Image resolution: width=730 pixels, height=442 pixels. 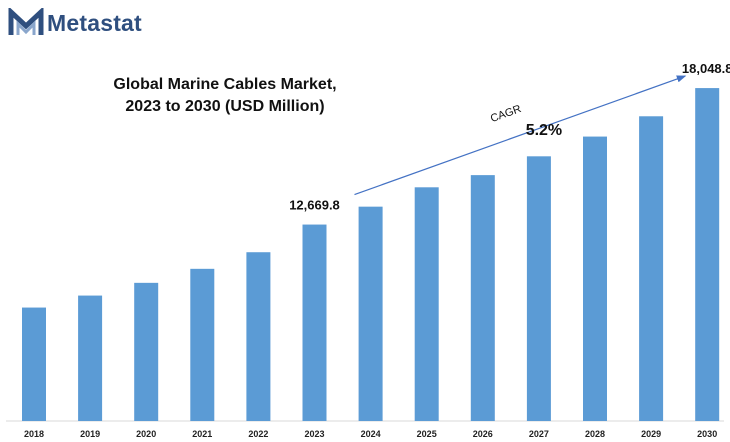 I want to click on chart-title-line2: 2023 to 2030 (USD Million), so click(x=225, y=106).